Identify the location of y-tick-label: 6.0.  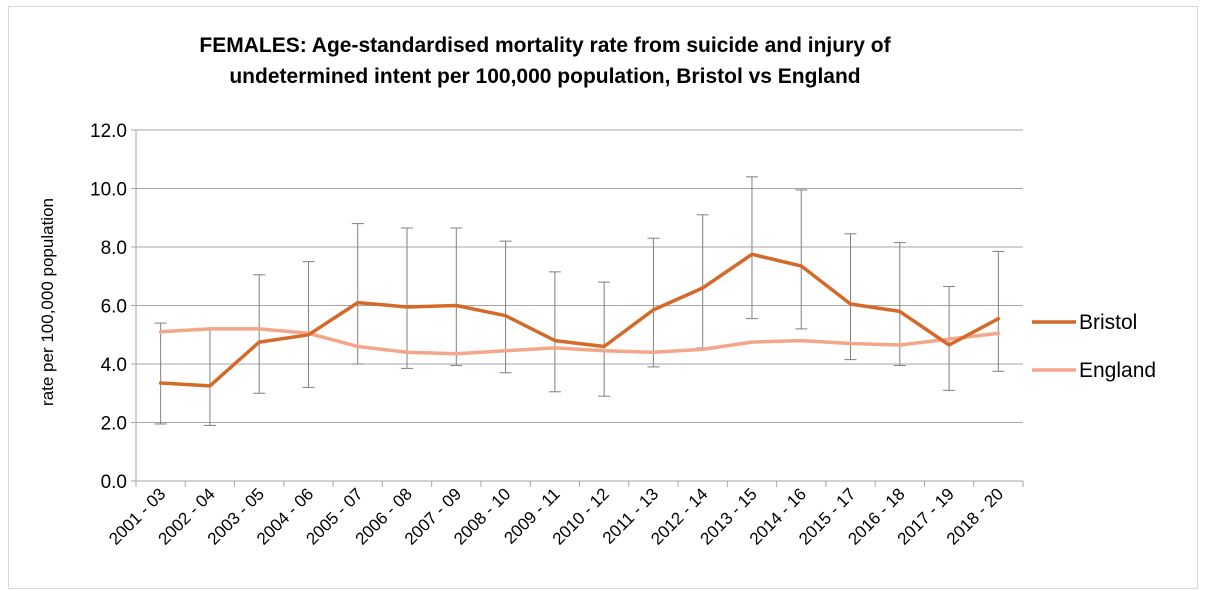
(114, 307).